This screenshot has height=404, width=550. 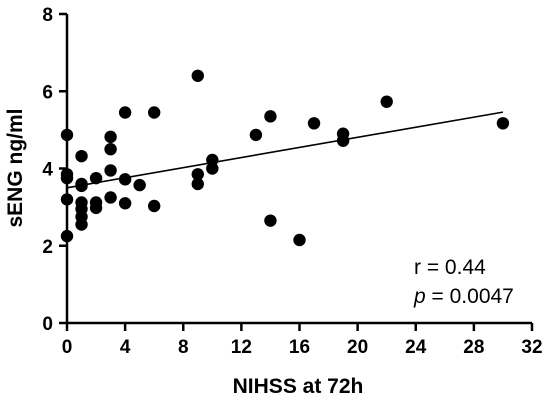 What do you see at coordinates (47, 247) in the screenshot?
I see `y-tick-label: 2` at bounding box center [47, 247].